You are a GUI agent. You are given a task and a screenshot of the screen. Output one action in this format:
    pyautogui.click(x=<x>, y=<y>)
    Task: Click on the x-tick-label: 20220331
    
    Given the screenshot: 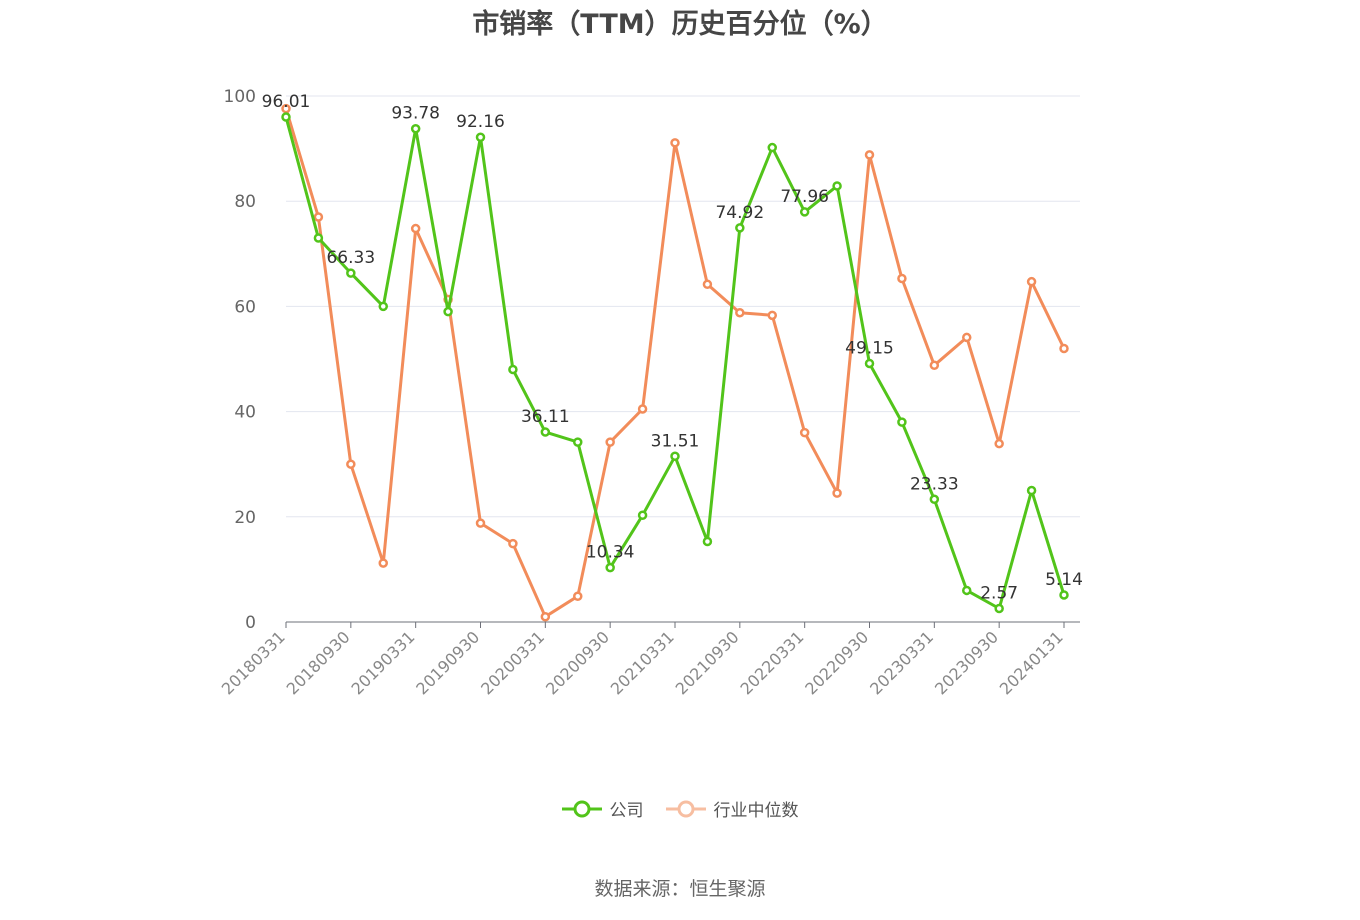 What is the action you would take?
    pyautogui.click(x=771, y=662)
    